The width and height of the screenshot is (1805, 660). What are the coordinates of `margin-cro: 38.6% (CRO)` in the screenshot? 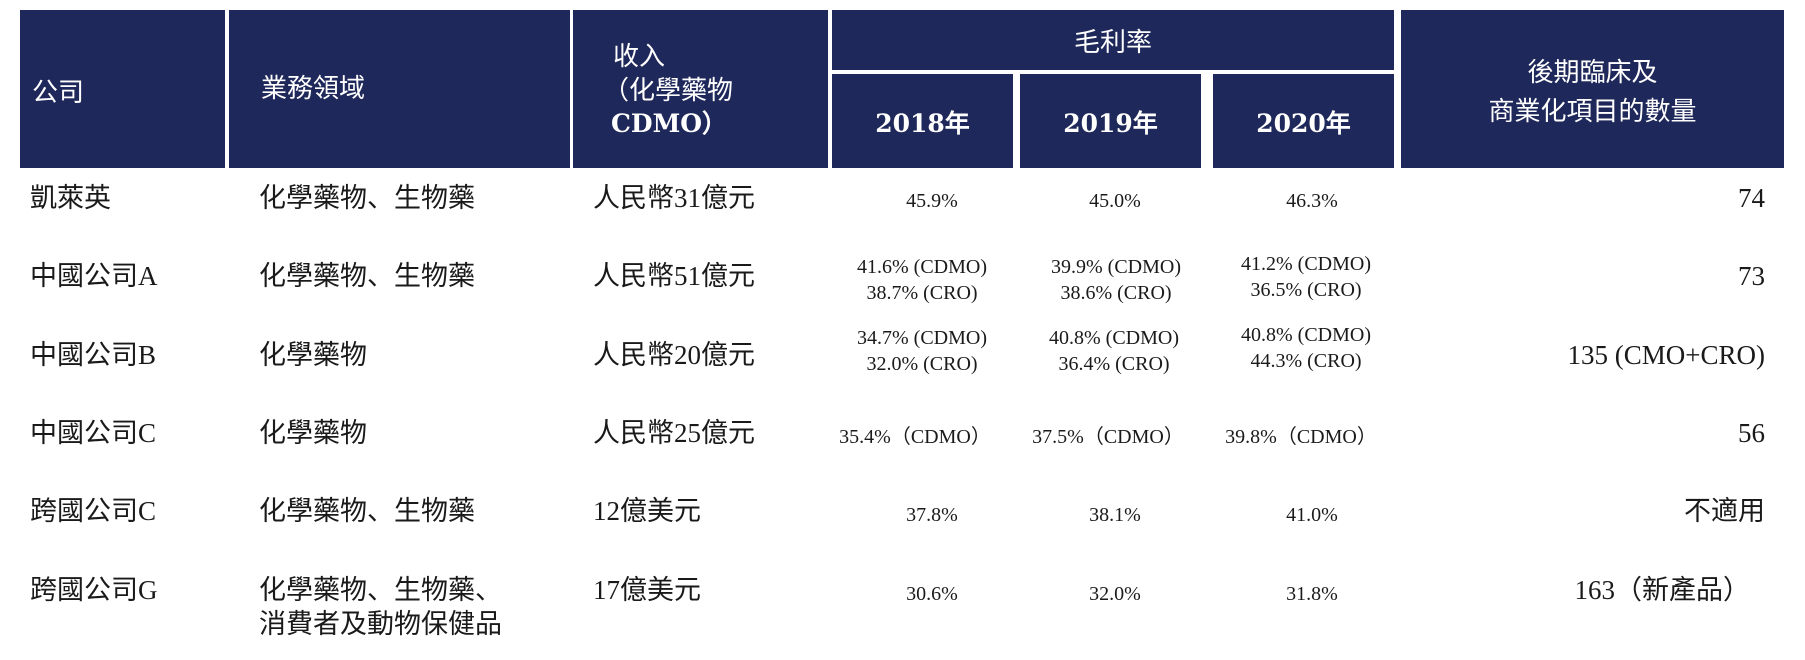 It's located at (1116, 293).